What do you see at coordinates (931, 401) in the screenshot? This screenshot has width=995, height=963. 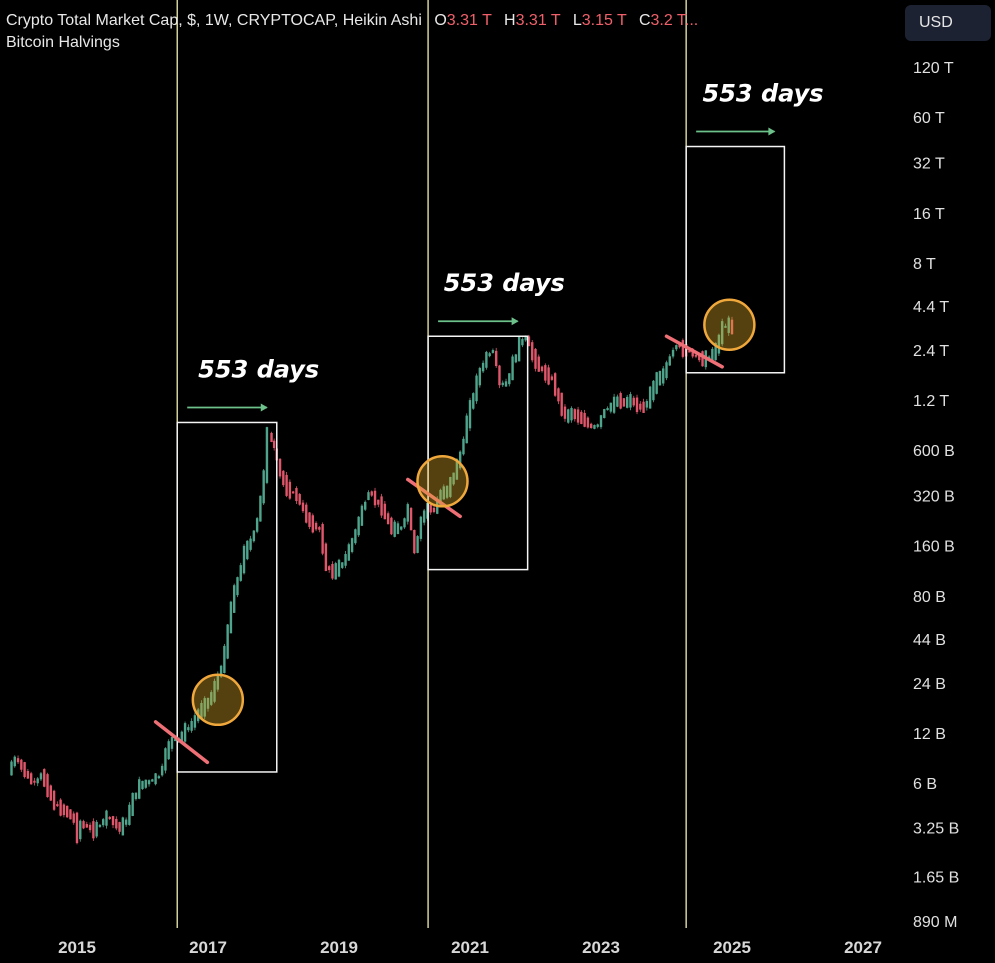 I see `y-tick-label: 1.2 T` at bounding box center [931, 401].